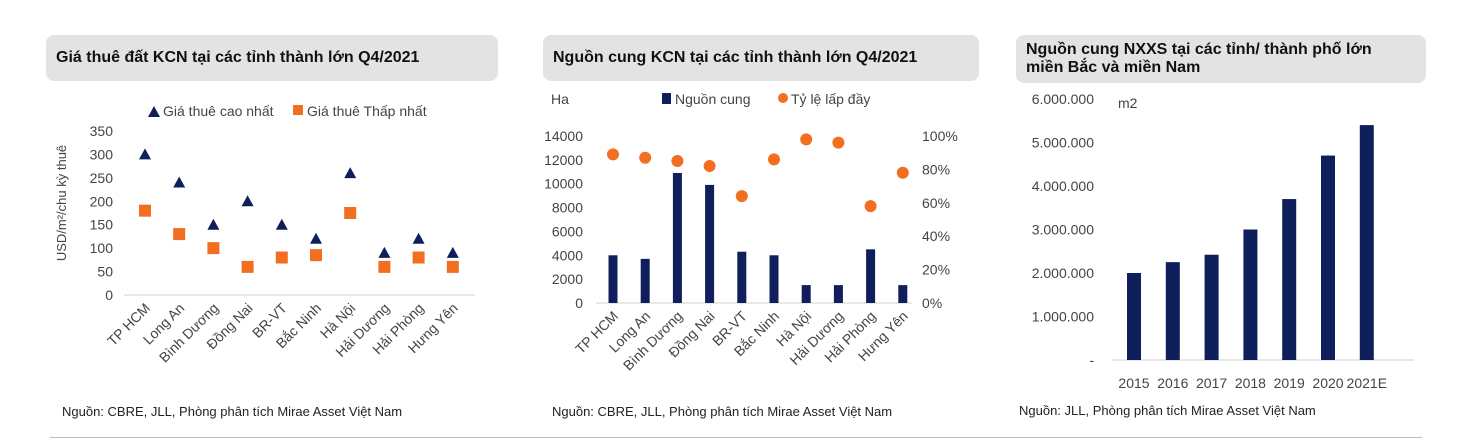 The image size is (1464, 444). What do you see at coordinates (1063, 143) in the screenshot?
I see `chart3-y-tick: 5.000.000` at bounding box center [1063, 143].